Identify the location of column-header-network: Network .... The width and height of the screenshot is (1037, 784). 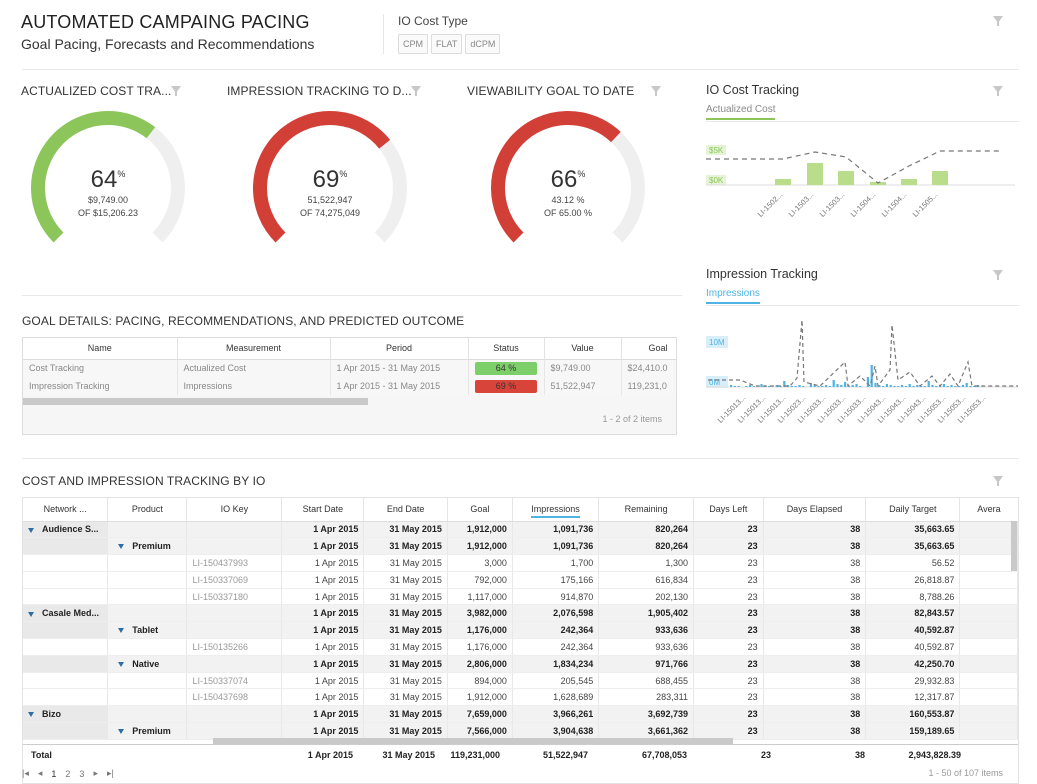
(66, 510).